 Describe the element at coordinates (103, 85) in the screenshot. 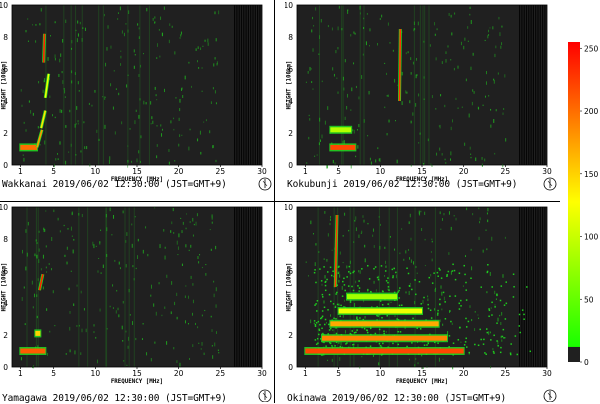

I see `wakkanai-noise-column` at that location.